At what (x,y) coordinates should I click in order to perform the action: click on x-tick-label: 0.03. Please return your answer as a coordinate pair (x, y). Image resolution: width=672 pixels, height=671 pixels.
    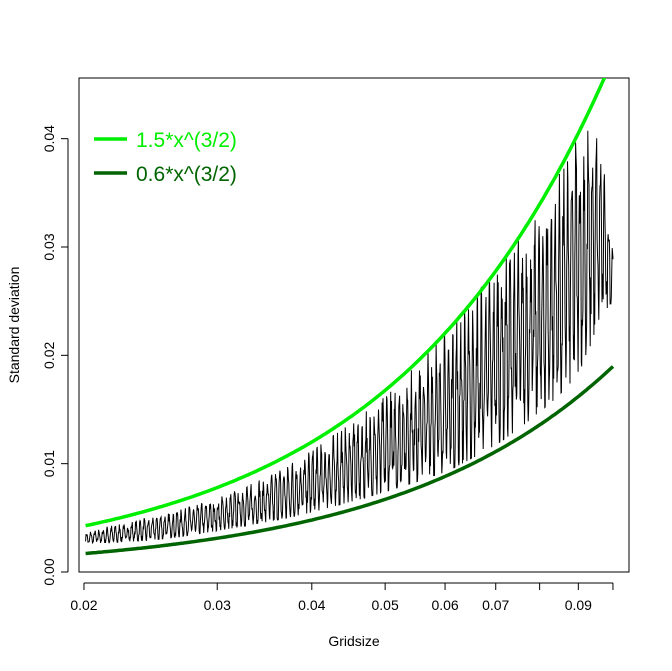
    Looking at the image, I should click on (217, 605).